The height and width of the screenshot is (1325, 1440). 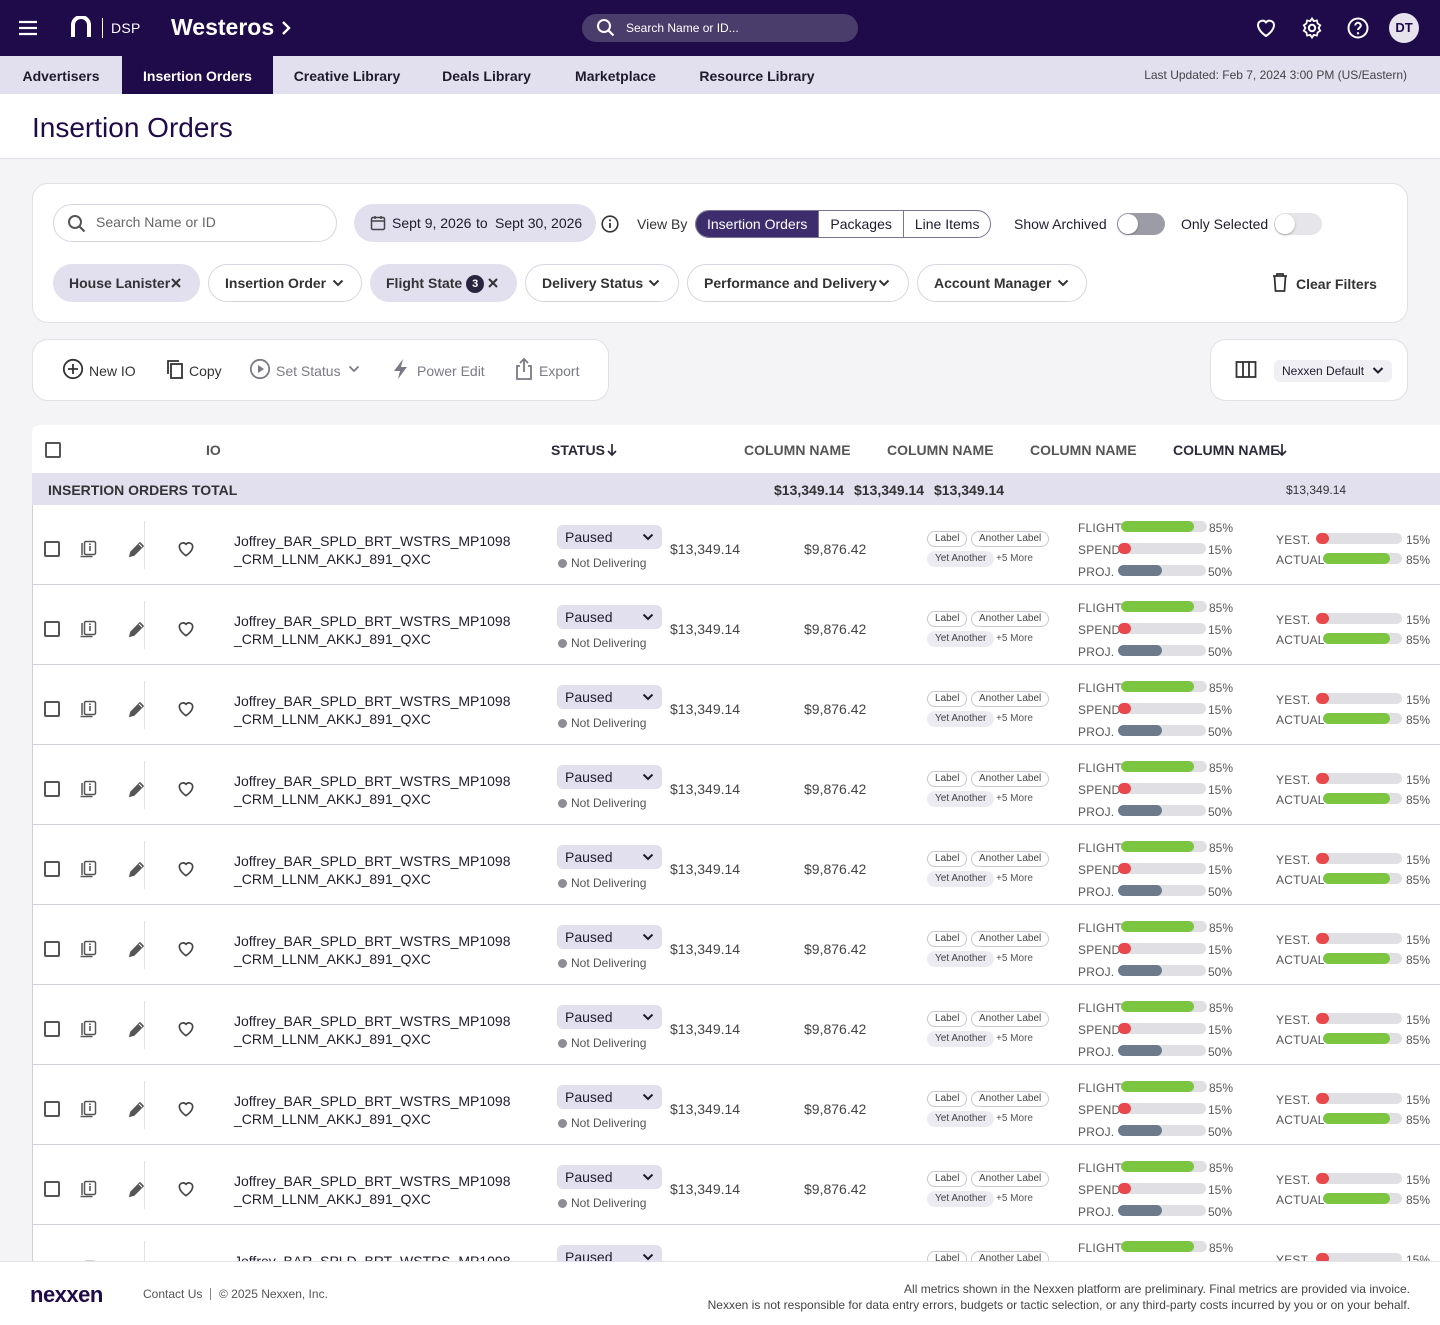 What do you see at coordinates (1226, 450) in the screenshot?
I see `col-header-4: COLUMN NAME` at bounding box center [1226, 450].